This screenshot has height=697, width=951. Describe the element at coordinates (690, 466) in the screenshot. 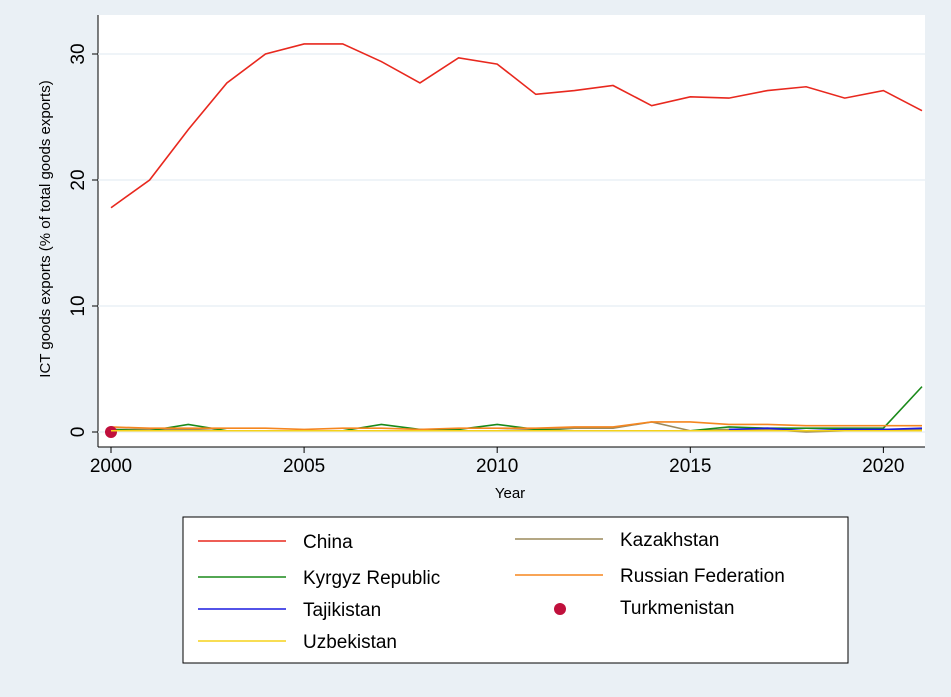

I see `x-tick-label: 2015` at that location.